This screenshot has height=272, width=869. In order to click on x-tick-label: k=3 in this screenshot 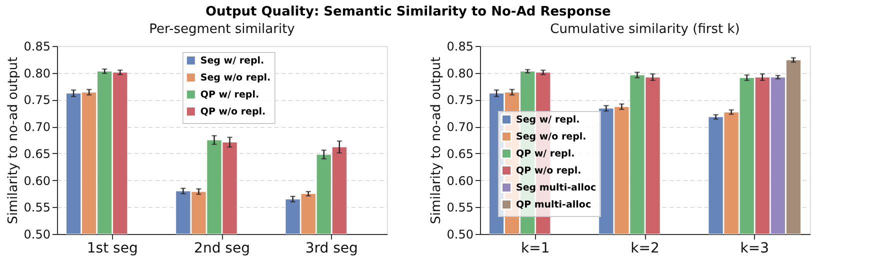, I will do `click(755, 248)`.